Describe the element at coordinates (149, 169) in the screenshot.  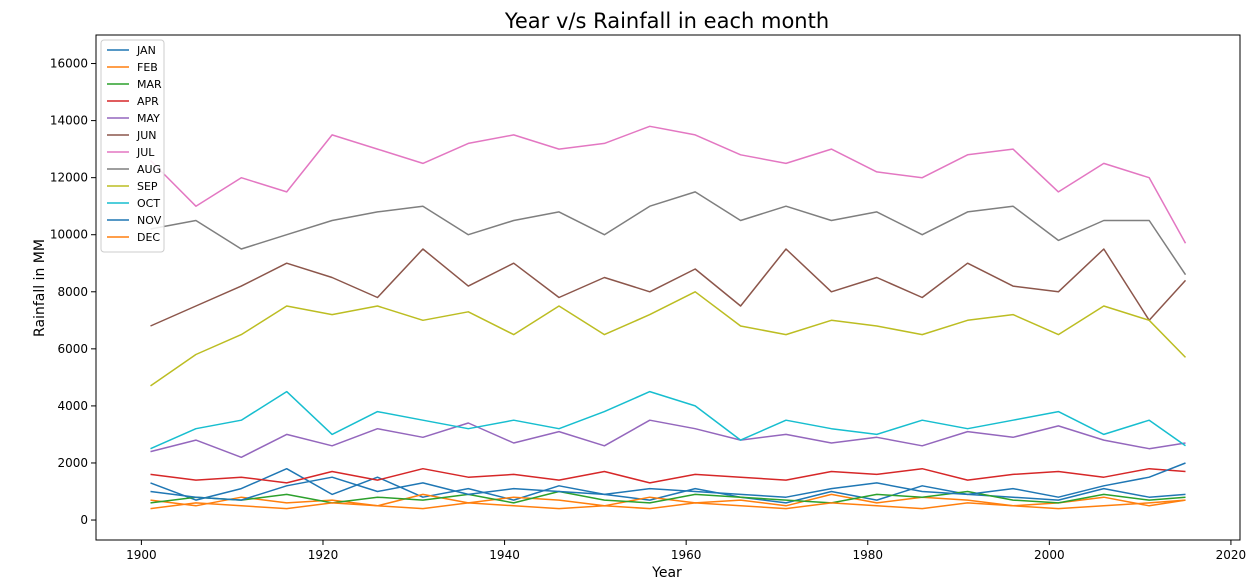
I see `legend-entry: AUG` at that location.